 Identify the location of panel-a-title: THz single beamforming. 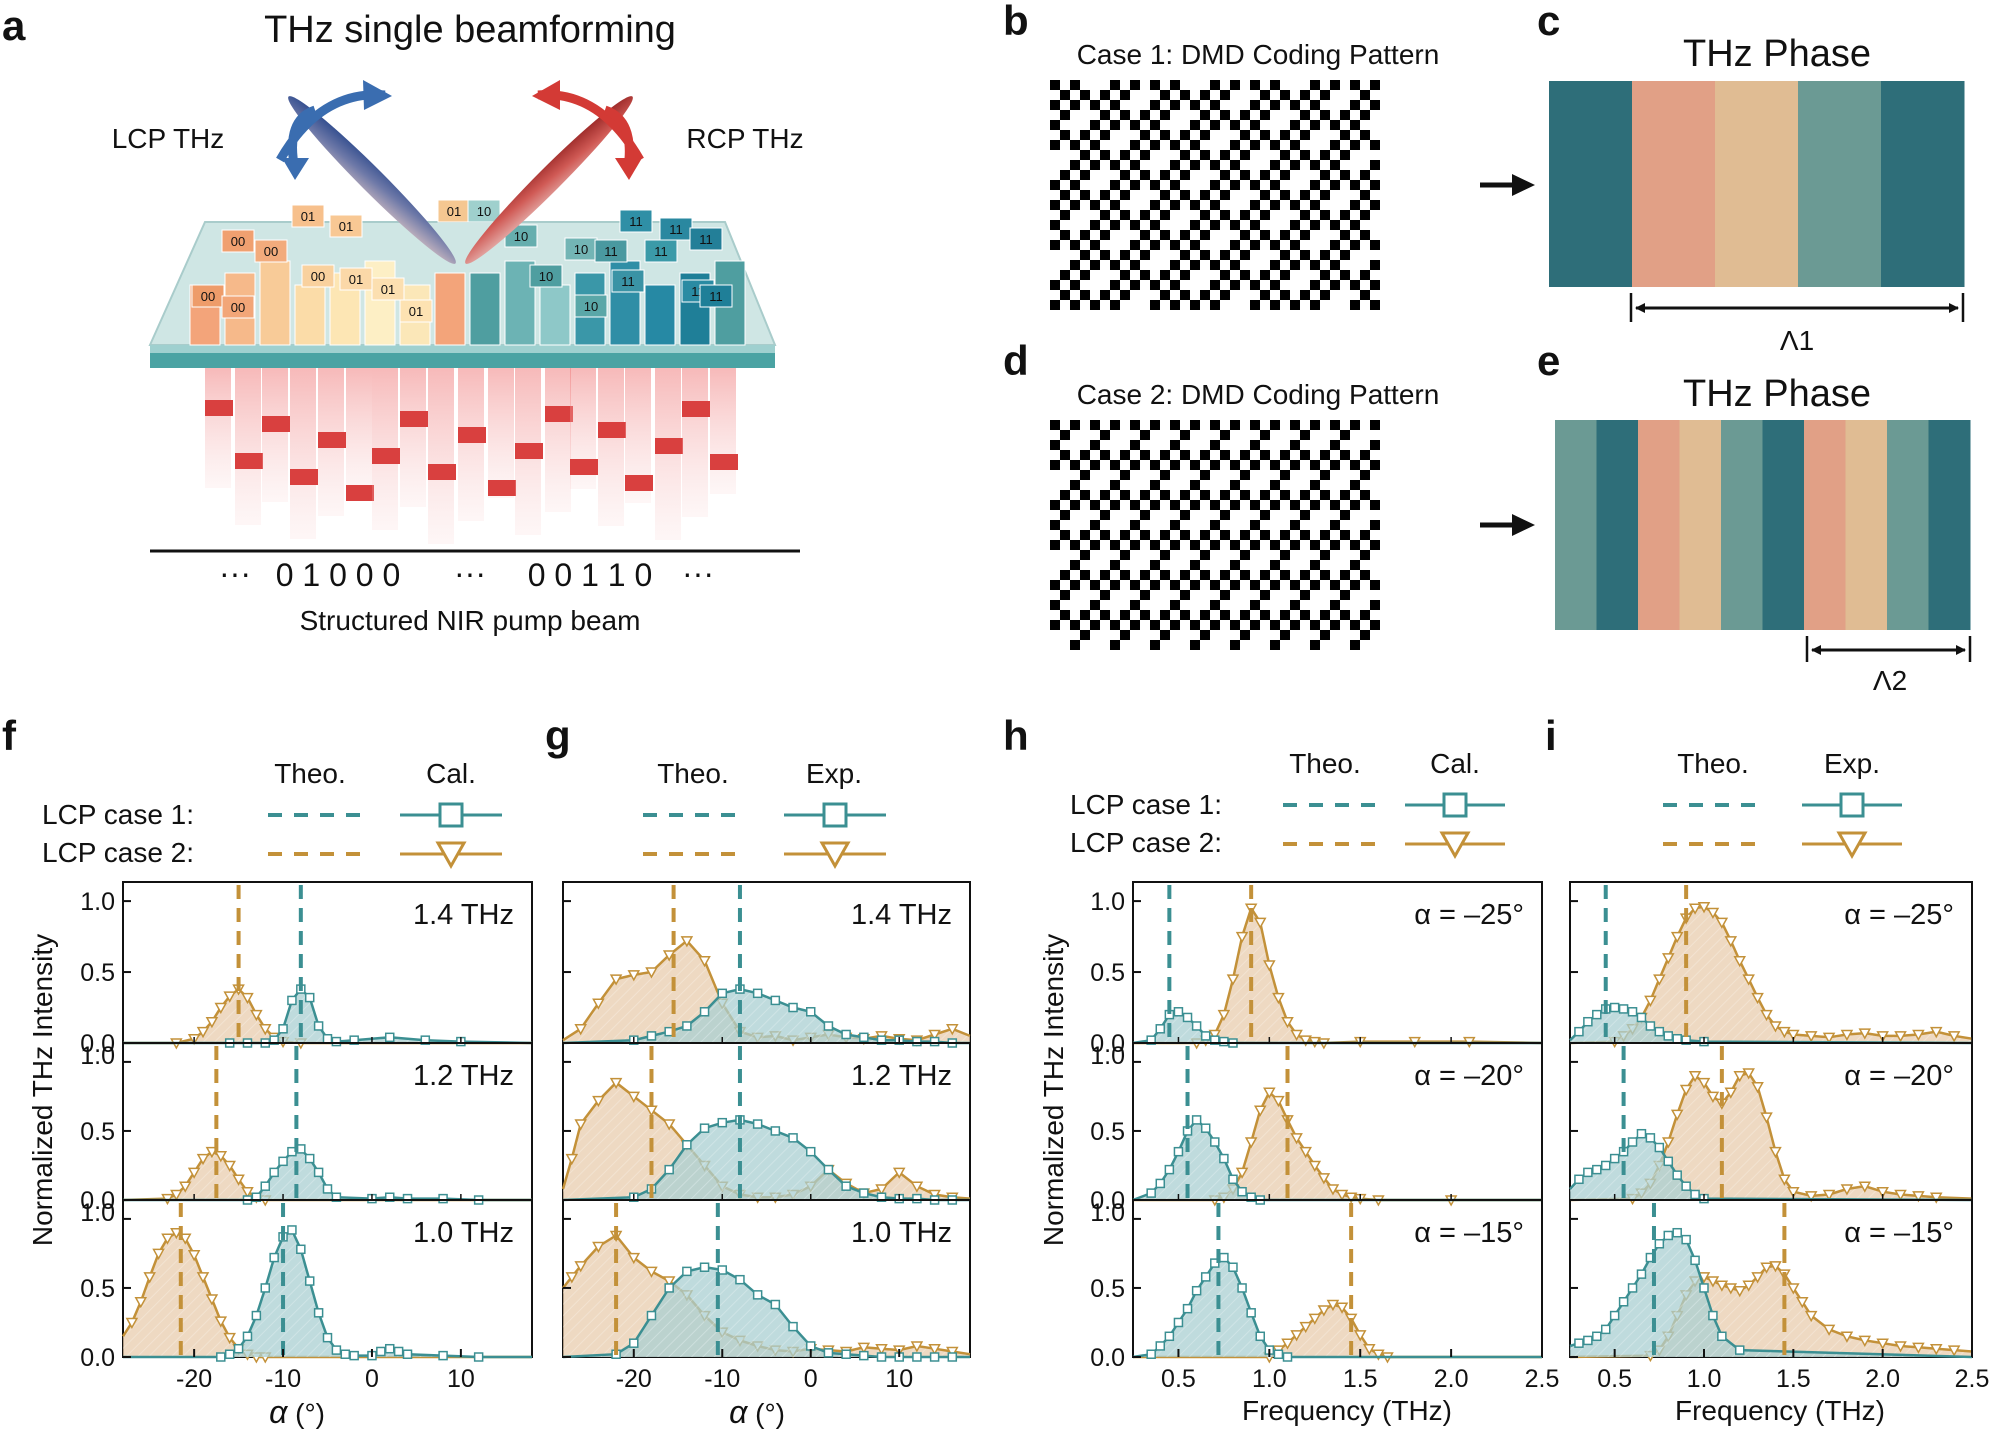
(470, 30).